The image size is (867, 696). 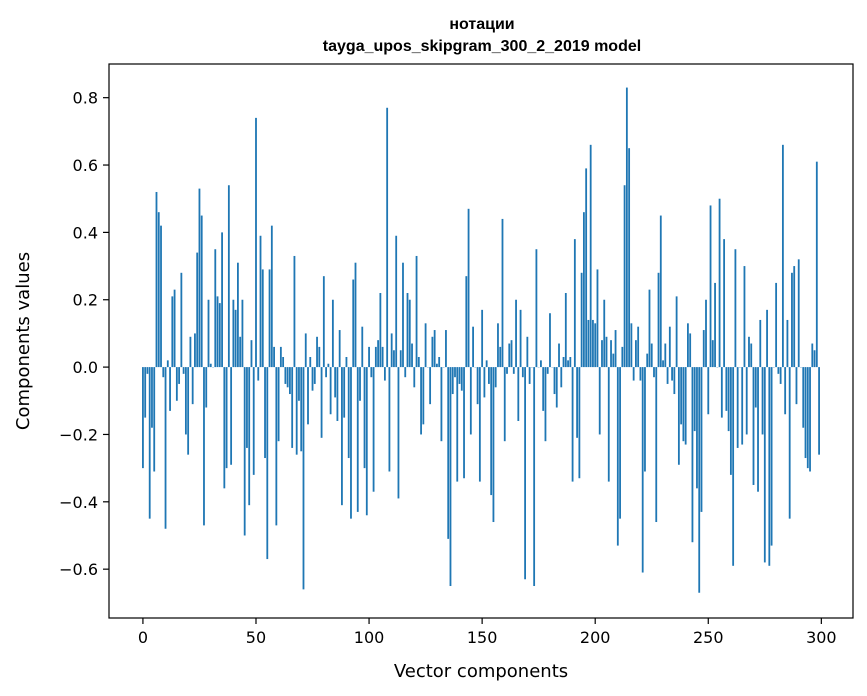 I want to click on x-tick-label: 0, so click(x=143, y=637).